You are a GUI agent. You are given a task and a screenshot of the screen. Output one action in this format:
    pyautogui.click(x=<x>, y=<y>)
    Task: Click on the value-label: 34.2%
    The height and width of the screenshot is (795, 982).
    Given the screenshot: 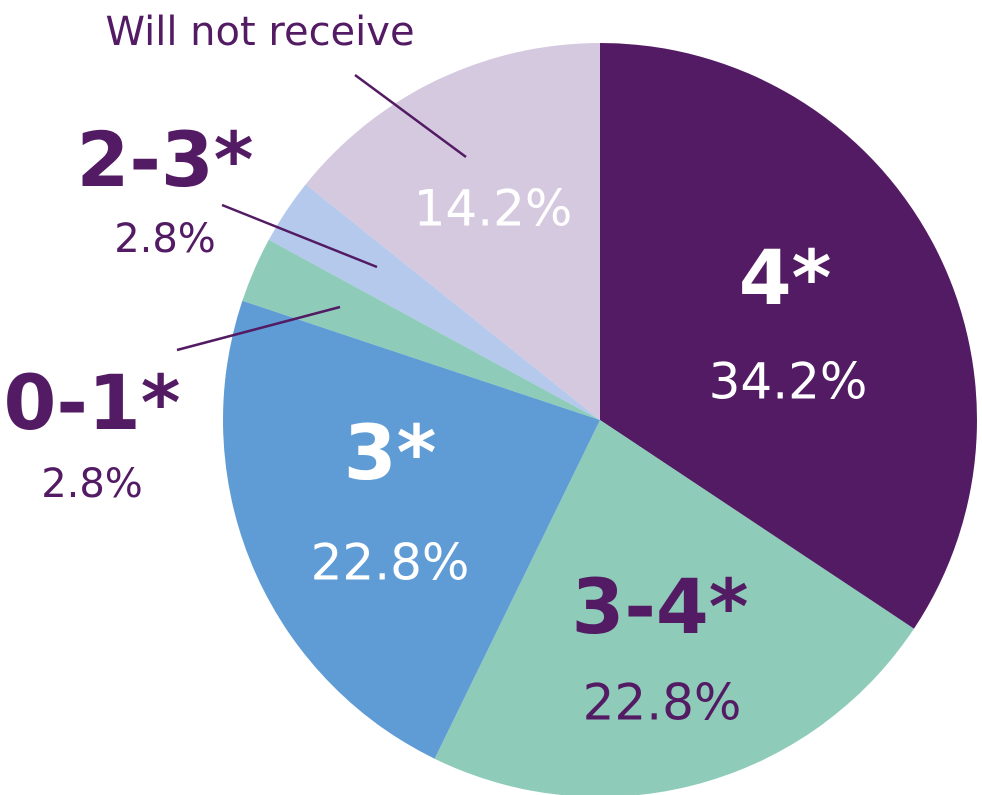 What is the action you would take?
    pyautogui.click(x=788, y=382)
    